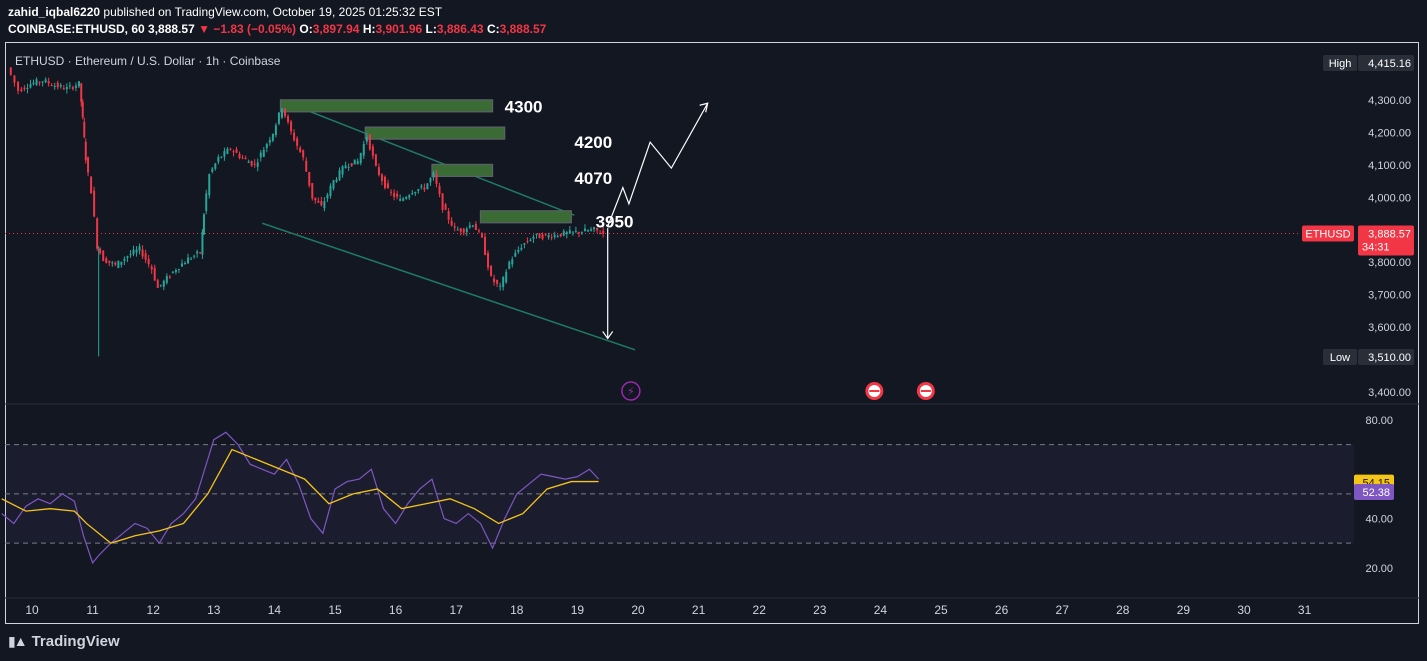  What do you see at coordinates (335, 610) in the screenshot?
I see `time-tick-label: 15` at bounding box center [335, 610].